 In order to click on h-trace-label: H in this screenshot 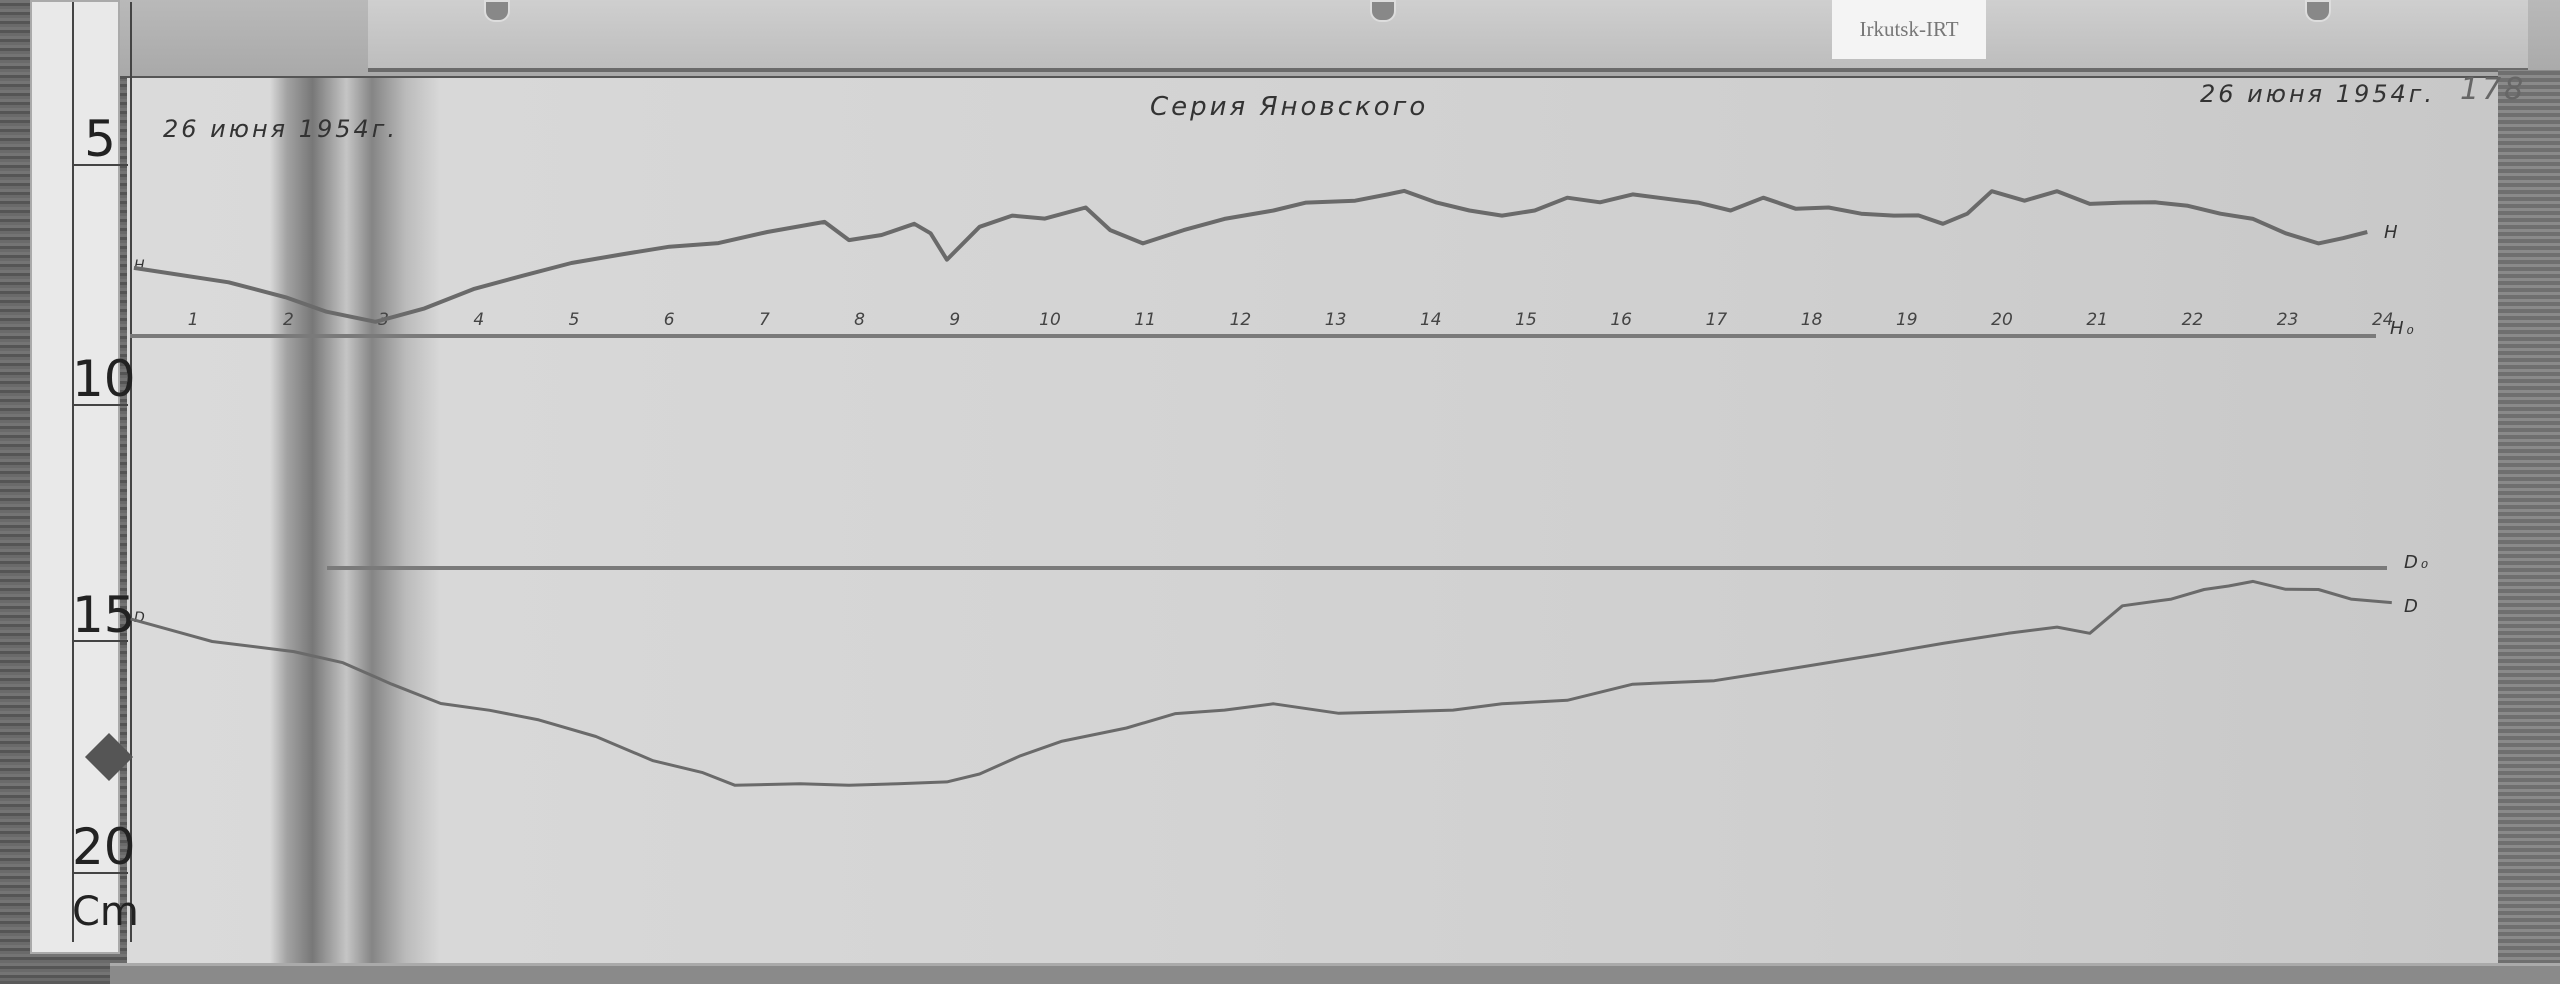, I will do `click(2392, 232)`.